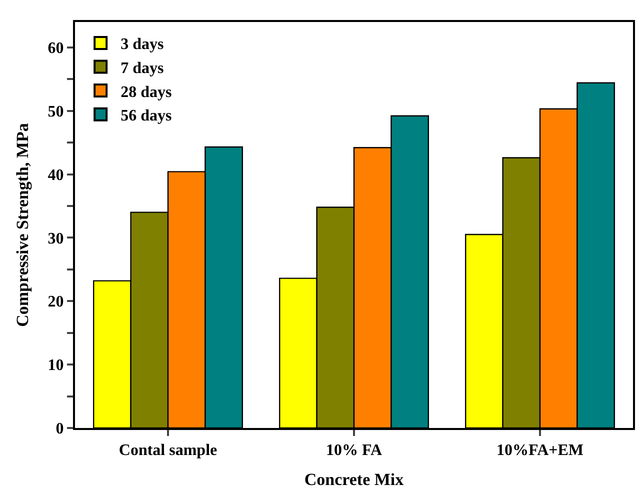  Describe the element at coordinates (56, 48) in the screenshot. I see `y-tick-label: 60` at that location.